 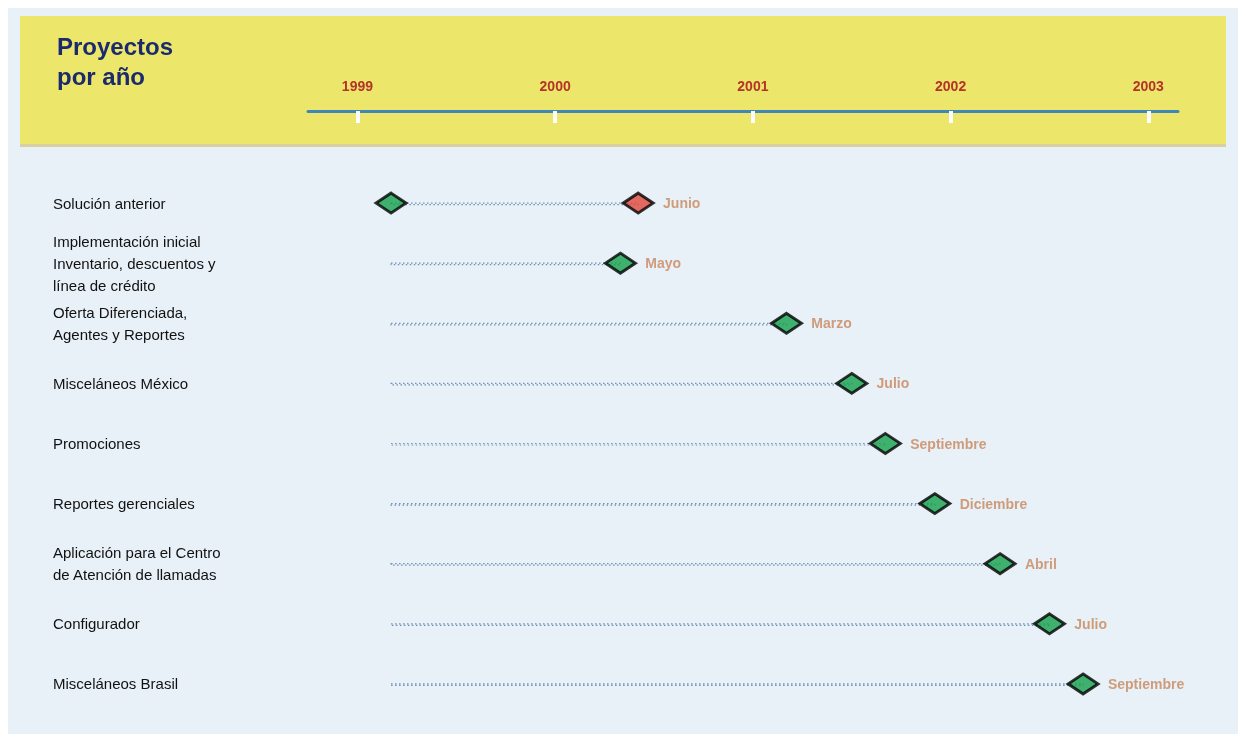 What do you see at coordinates (135, 263) in the screenshot?
I see `y-tick-label: Implementación inicial Inventario, descuentos y línea de crédito` at bounding box center [135, 263].